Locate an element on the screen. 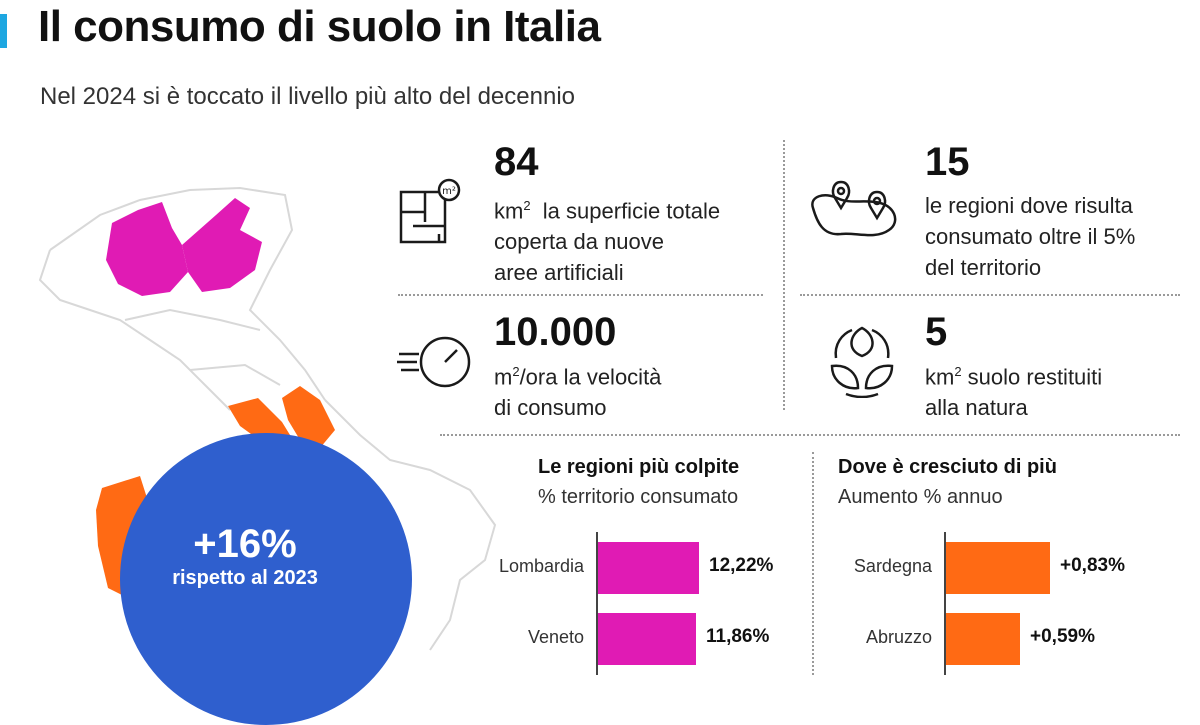  chart1-value-label: 12,22% is located at coordinates (741, 565).